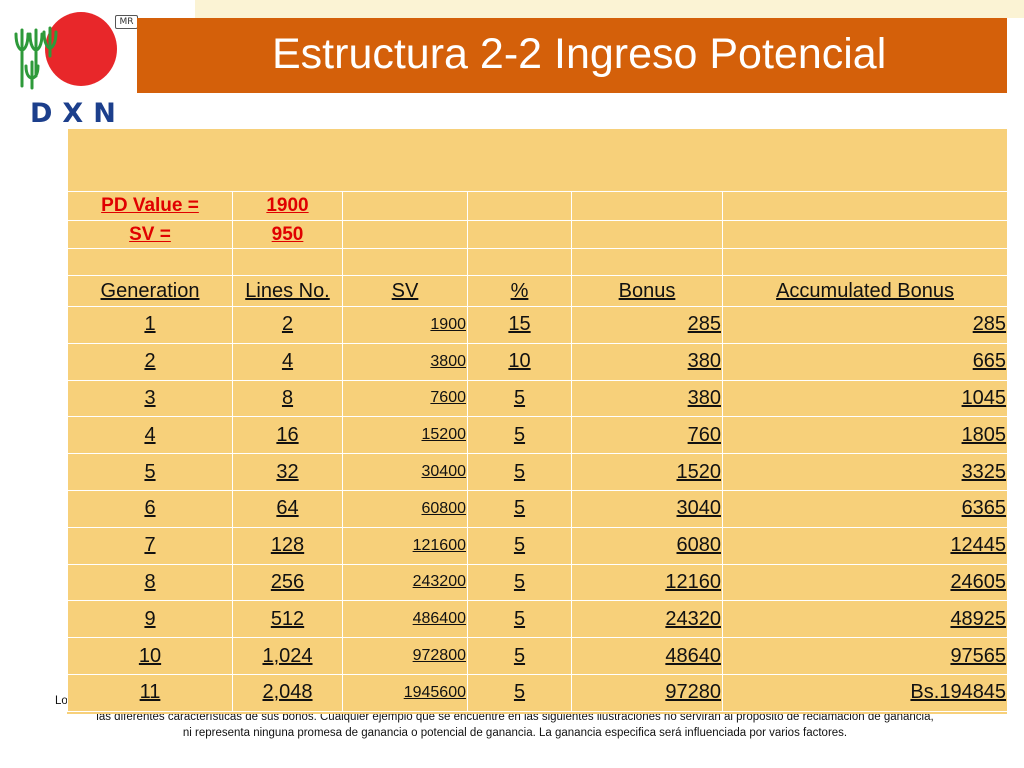 This screenshot has height=768, width=1024. I want to click on lines-cell: 64, so click(287, 508).